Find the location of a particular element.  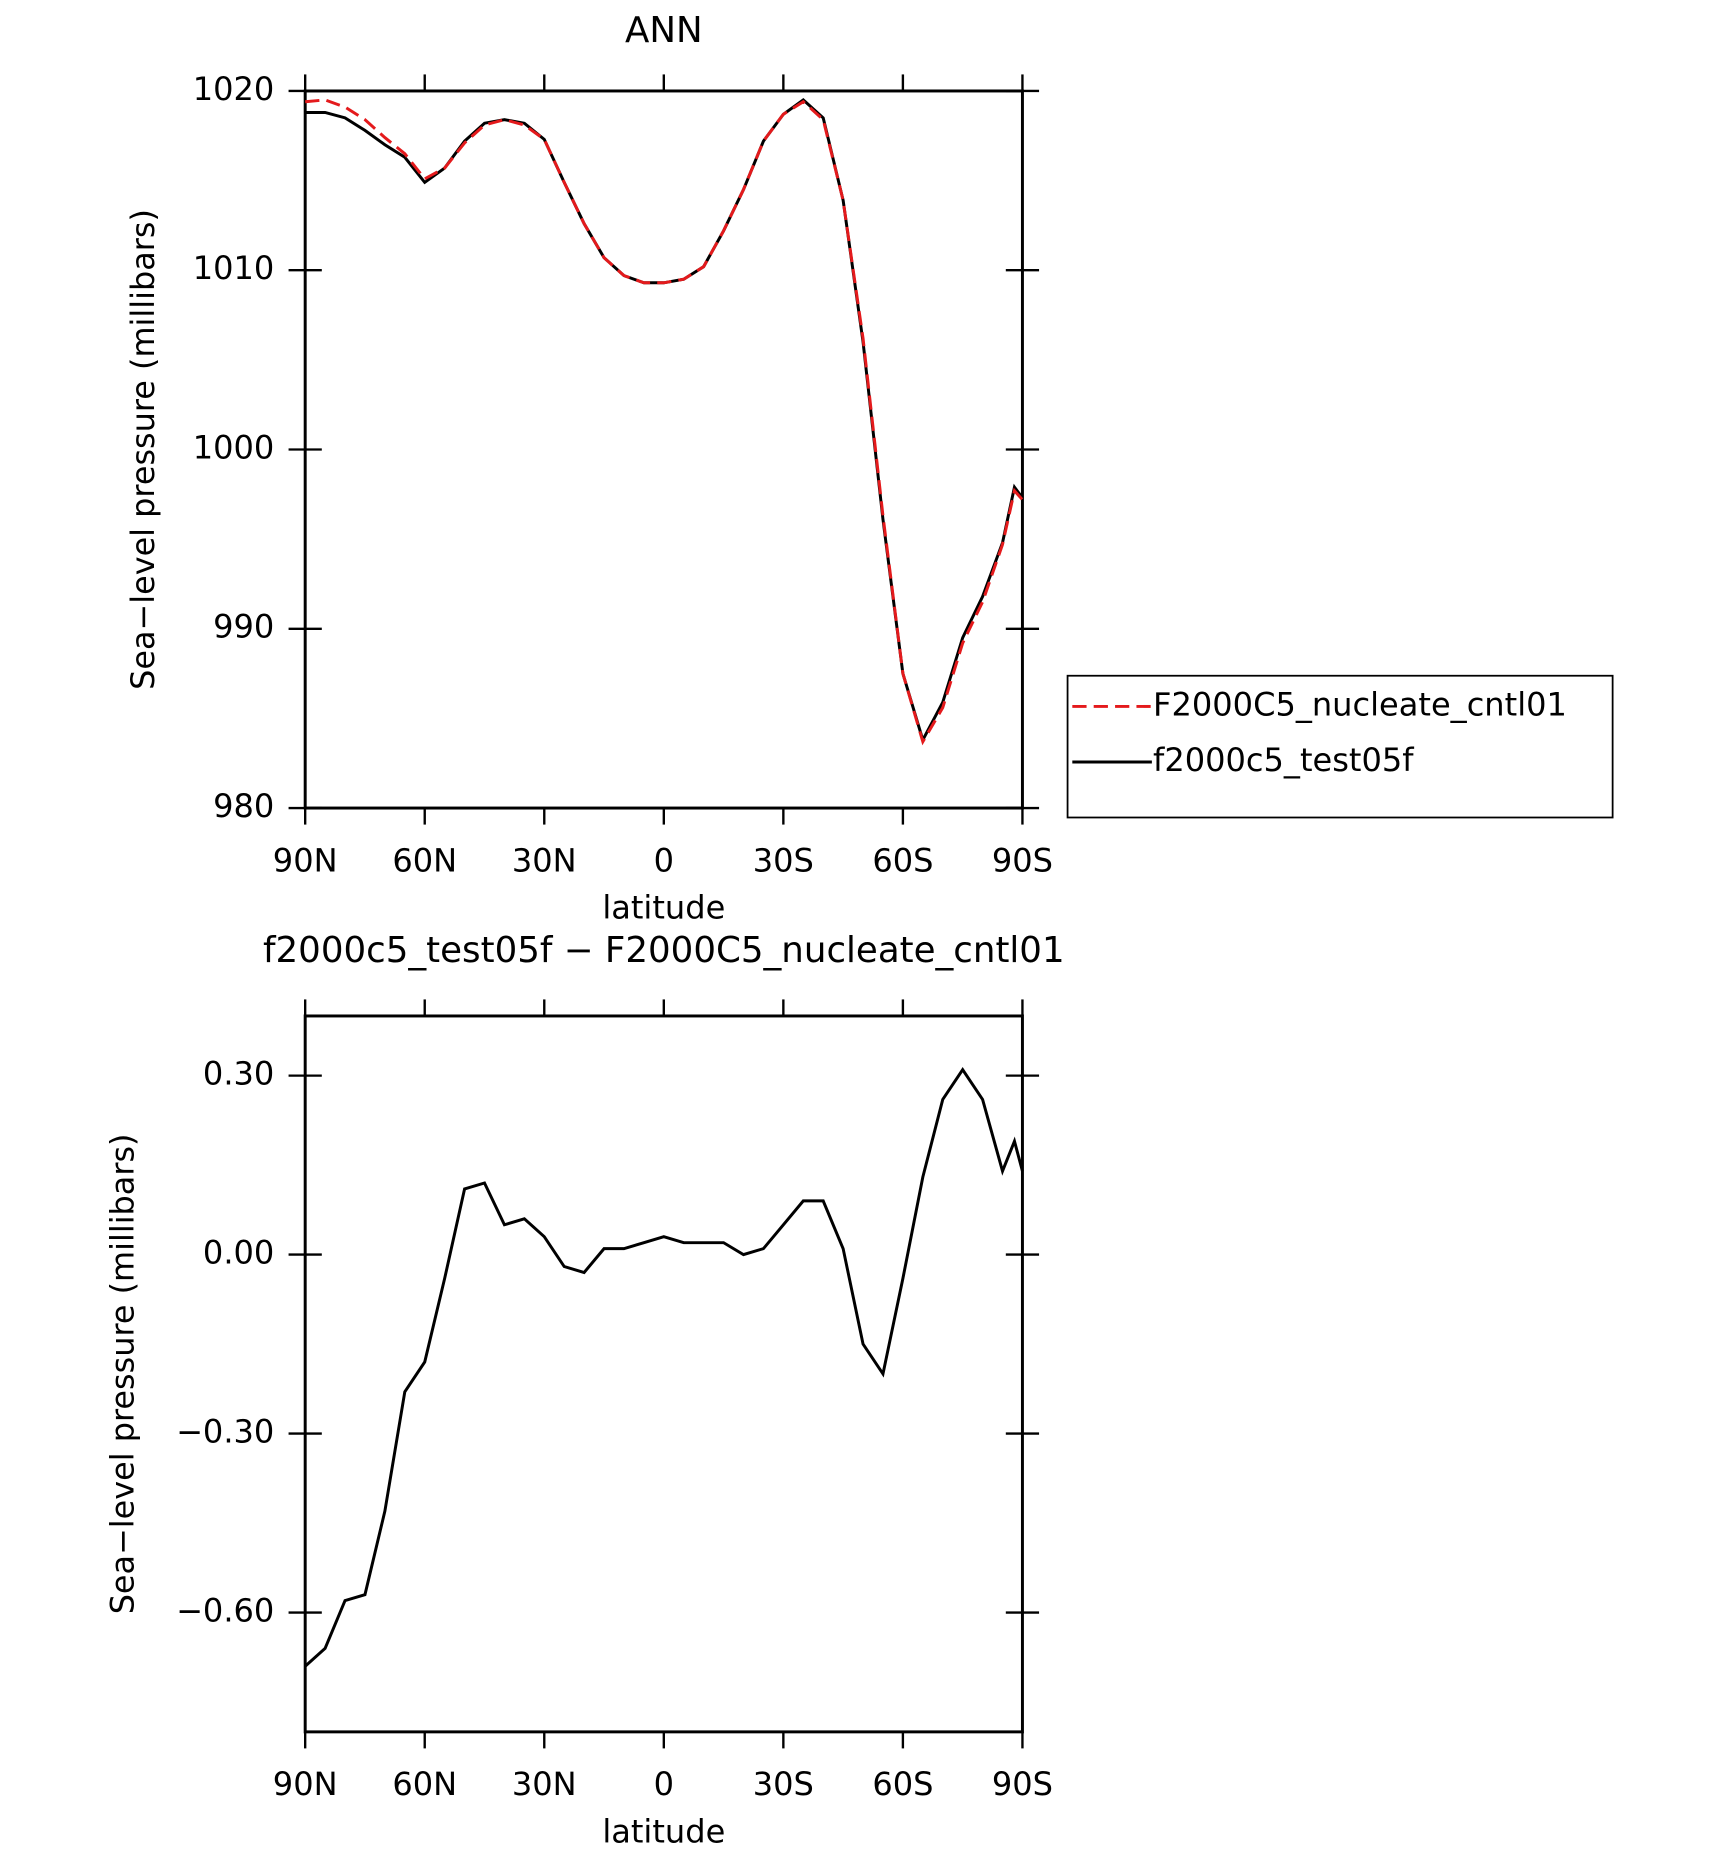

y-tick-label: −0.60 is located at coordinates (225, 1611).